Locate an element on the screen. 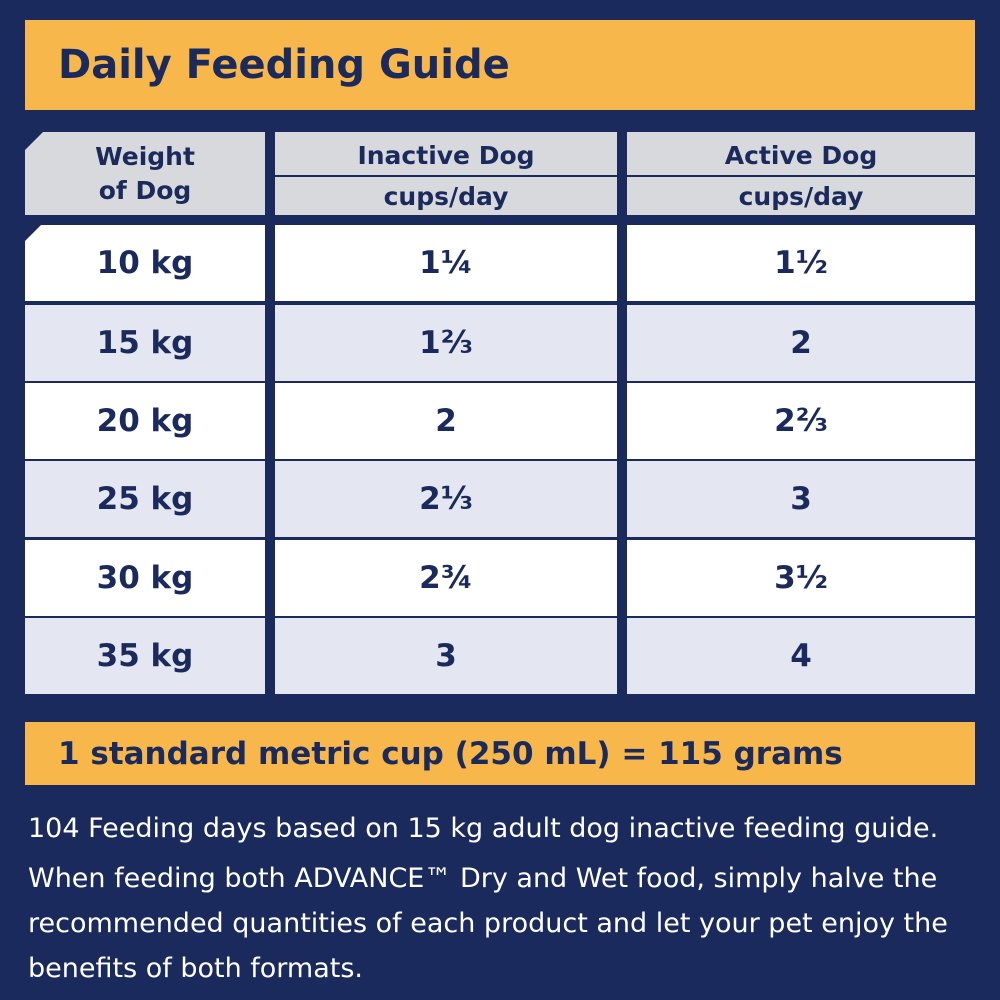 This screenshot has height=1000, width=1000. column-title: Weight of Dog is located at coordinates (145, 173).